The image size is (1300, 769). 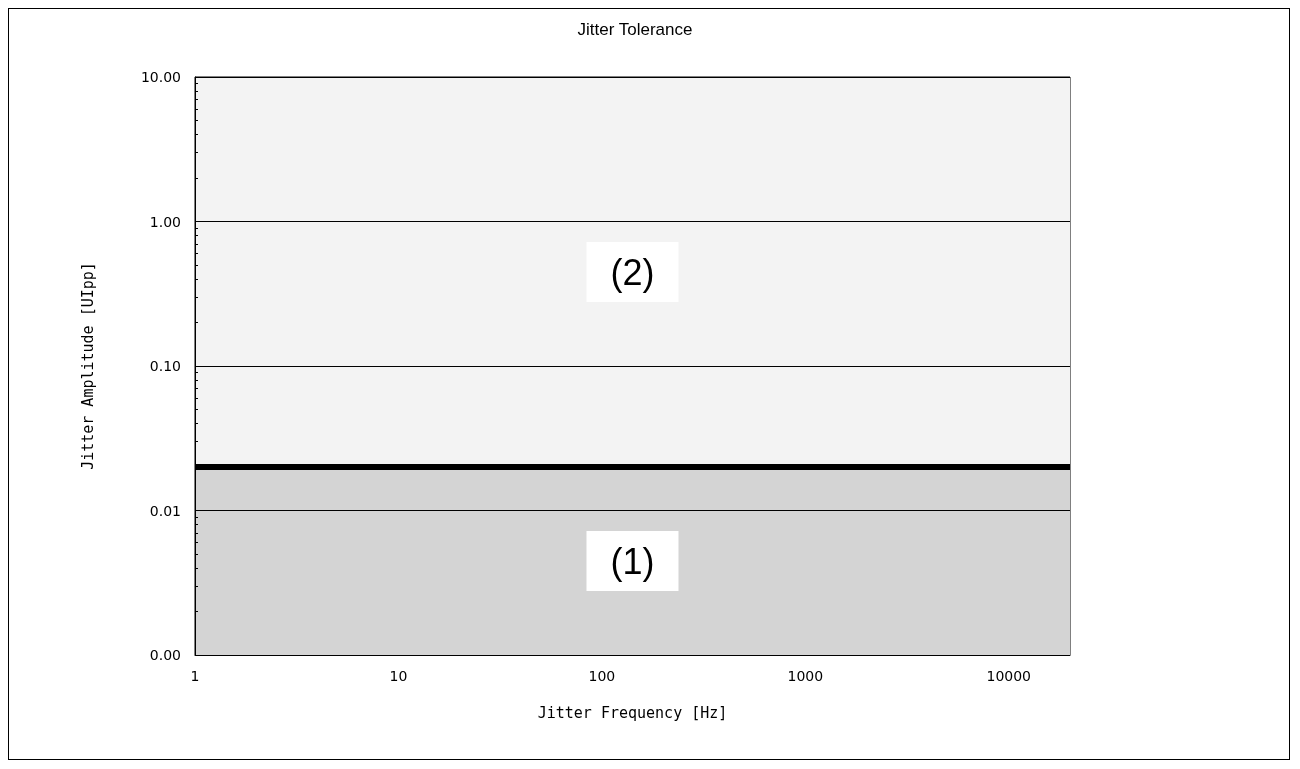 What do you see at coordinates (632, 712) in the screenshot?
I see `x-axis-title: Jitter Frequency [Hz]` at bounding box center [632, 712].